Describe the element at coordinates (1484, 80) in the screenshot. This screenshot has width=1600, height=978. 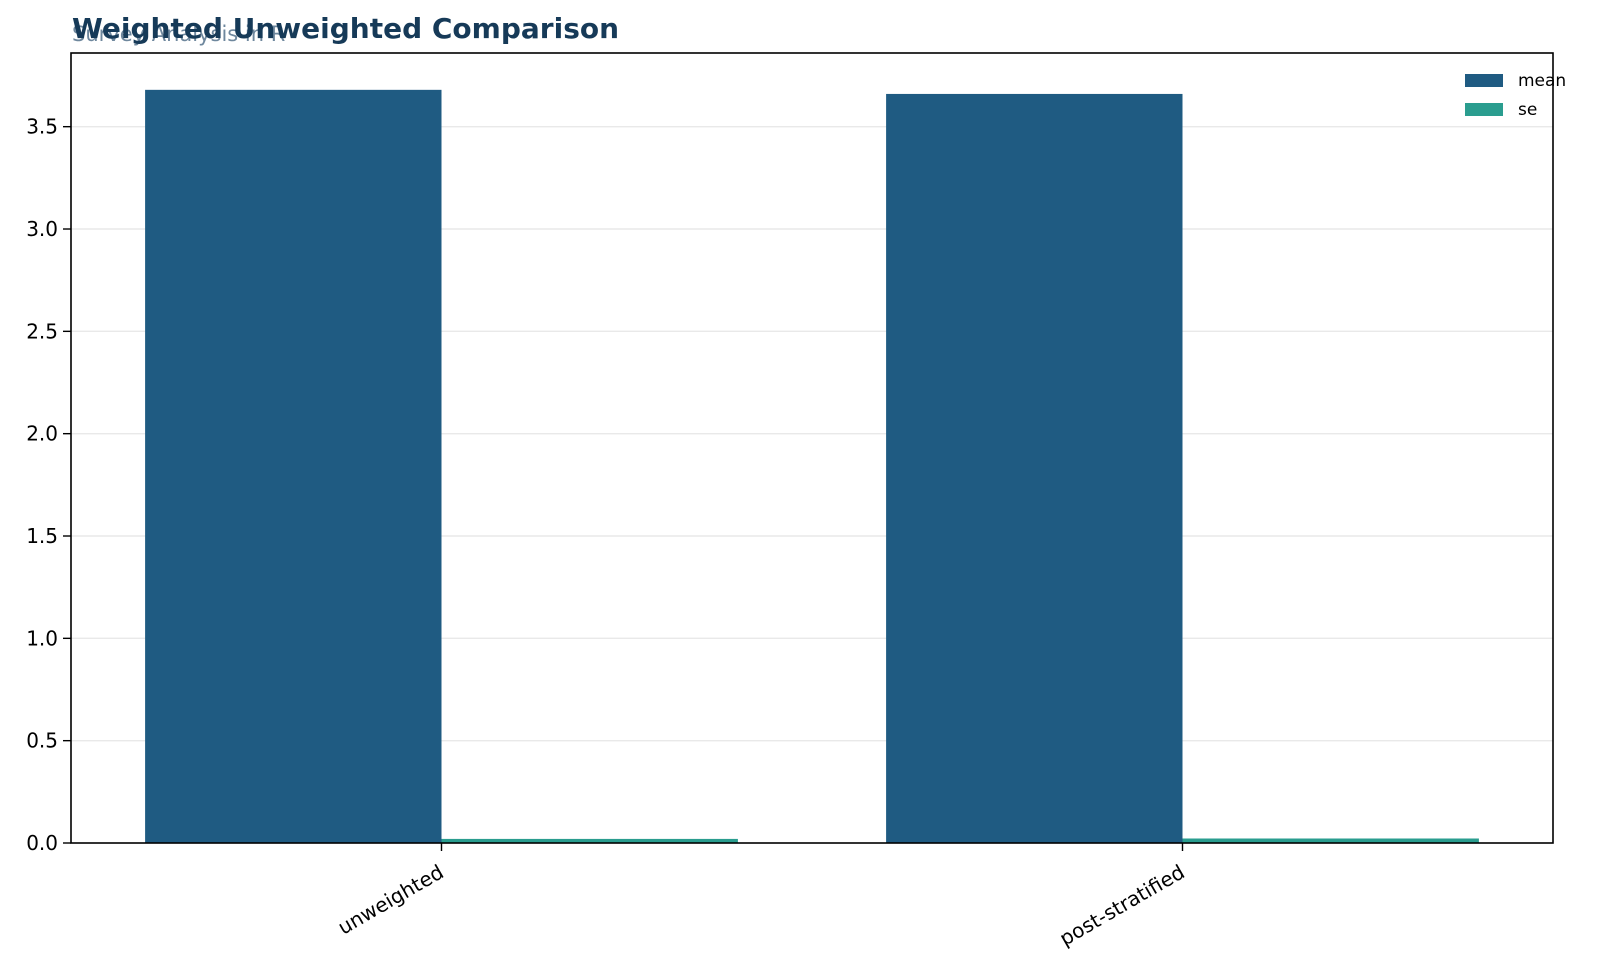
I see `legend-swatch-mean` at that location.